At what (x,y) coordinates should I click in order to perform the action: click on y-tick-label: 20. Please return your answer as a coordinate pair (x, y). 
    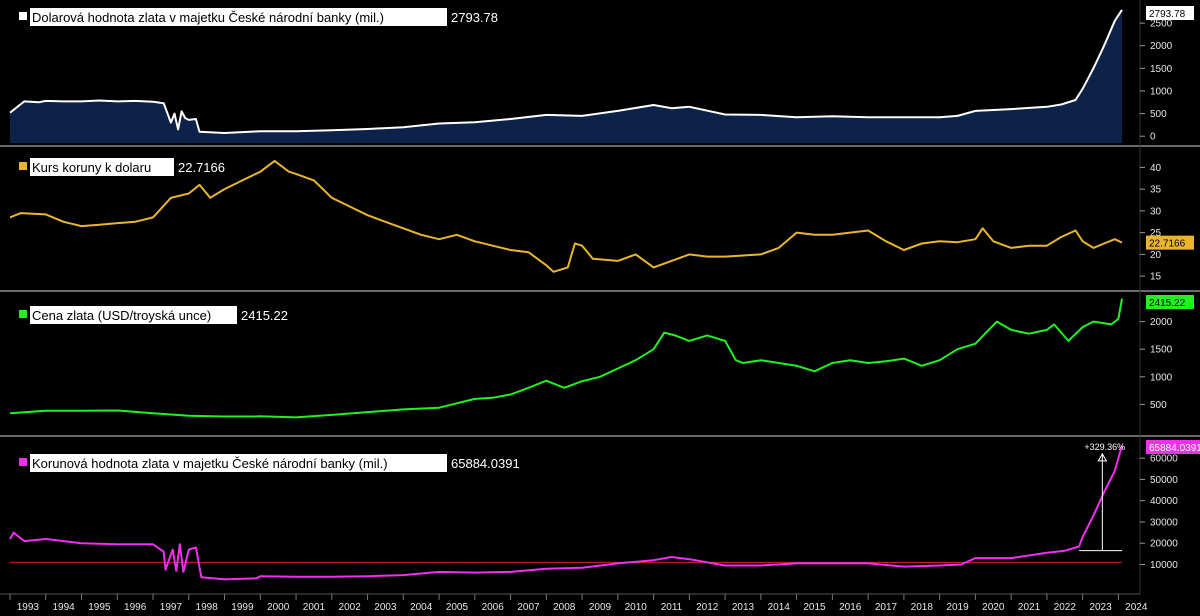
    Looking at the image, I should click on (1156, 255).